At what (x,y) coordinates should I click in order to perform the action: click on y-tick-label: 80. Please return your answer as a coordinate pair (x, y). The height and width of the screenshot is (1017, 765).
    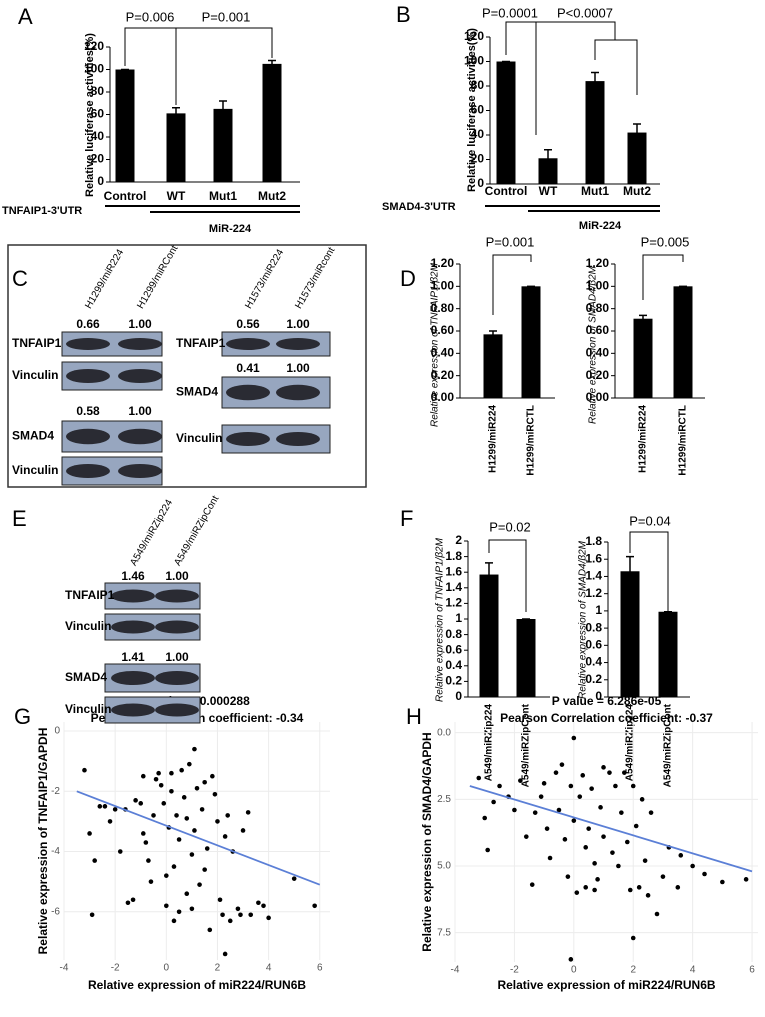
    Looking at the image, I should click on (98, 91).